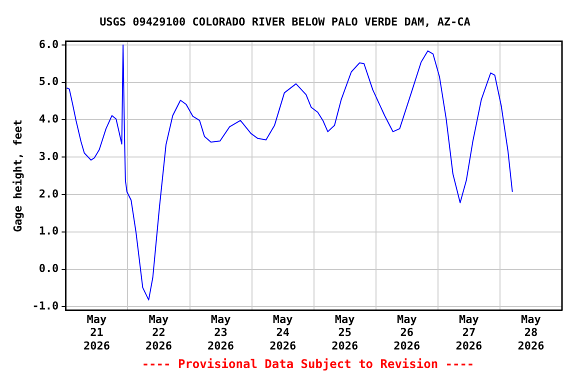 This screenshot has width=576, height=384. I want to click on y-tick-label: 5.0, so click(48, 81).